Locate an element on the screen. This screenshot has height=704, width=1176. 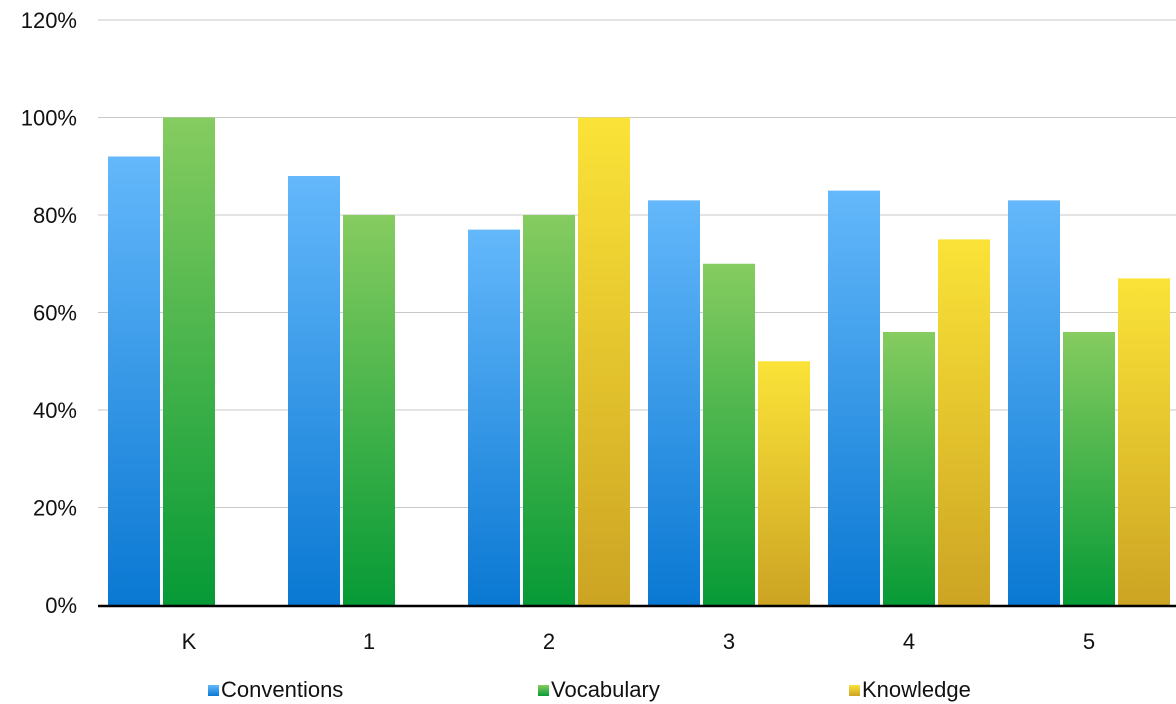
y-tick-label: 120% is located at coordinates (49, 20).